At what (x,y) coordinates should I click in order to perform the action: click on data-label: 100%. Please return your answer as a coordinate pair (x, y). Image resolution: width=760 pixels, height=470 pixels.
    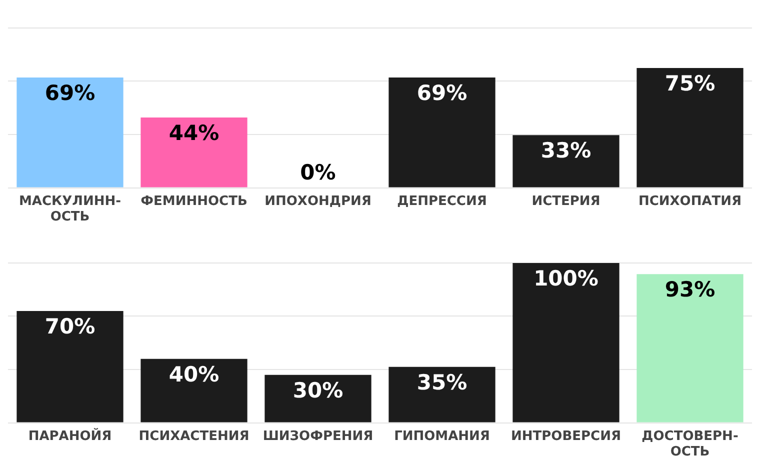
    Looking at the image, I should click on (566, 278).